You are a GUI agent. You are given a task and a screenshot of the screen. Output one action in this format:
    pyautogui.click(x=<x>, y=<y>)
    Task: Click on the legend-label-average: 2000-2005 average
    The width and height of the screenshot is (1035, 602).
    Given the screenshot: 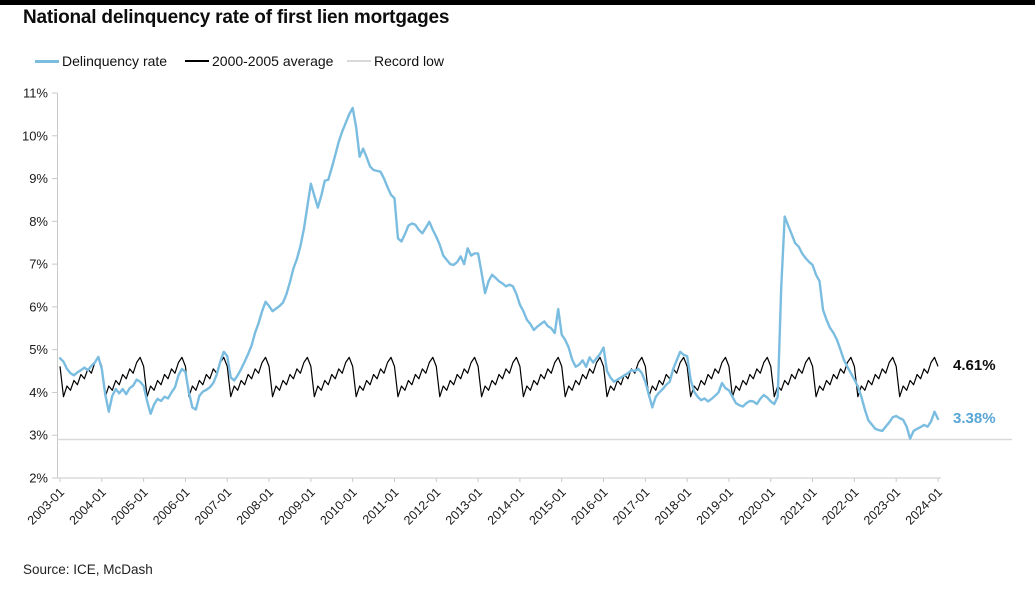 What is the action you would take?
    pyautogui.click(x=273, y=61)
    